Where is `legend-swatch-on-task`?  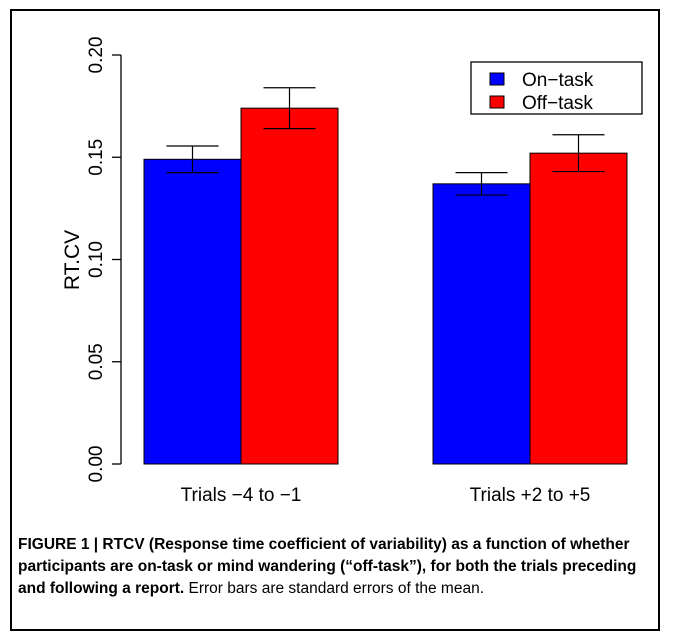
legend-swatch-on-task is located at coordinates (497, 79).